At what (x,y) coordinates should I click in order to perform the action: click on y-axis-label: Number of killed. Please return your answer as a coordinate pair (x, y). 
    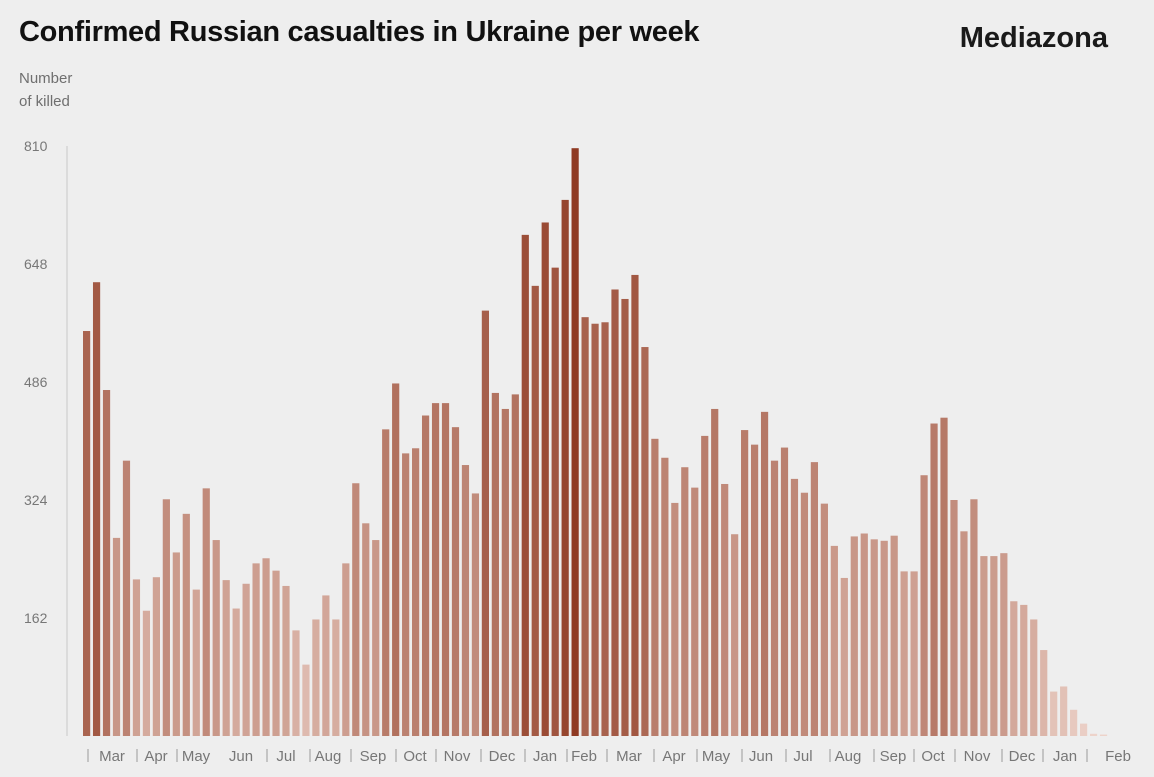
    Looking at the image, I should click on (45, 90).